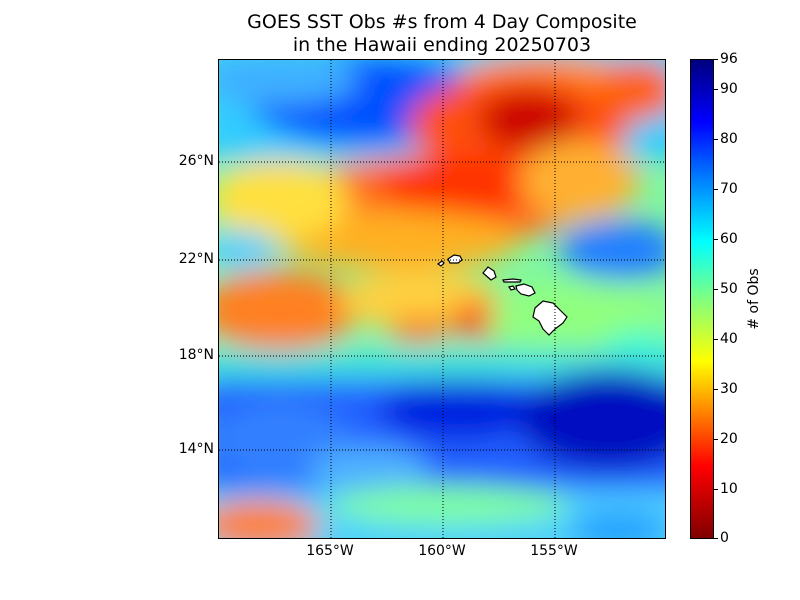  Describe the element at coordinates (729, 339) in the screenshot. I see `colorbar-label-40: 40` at that location.